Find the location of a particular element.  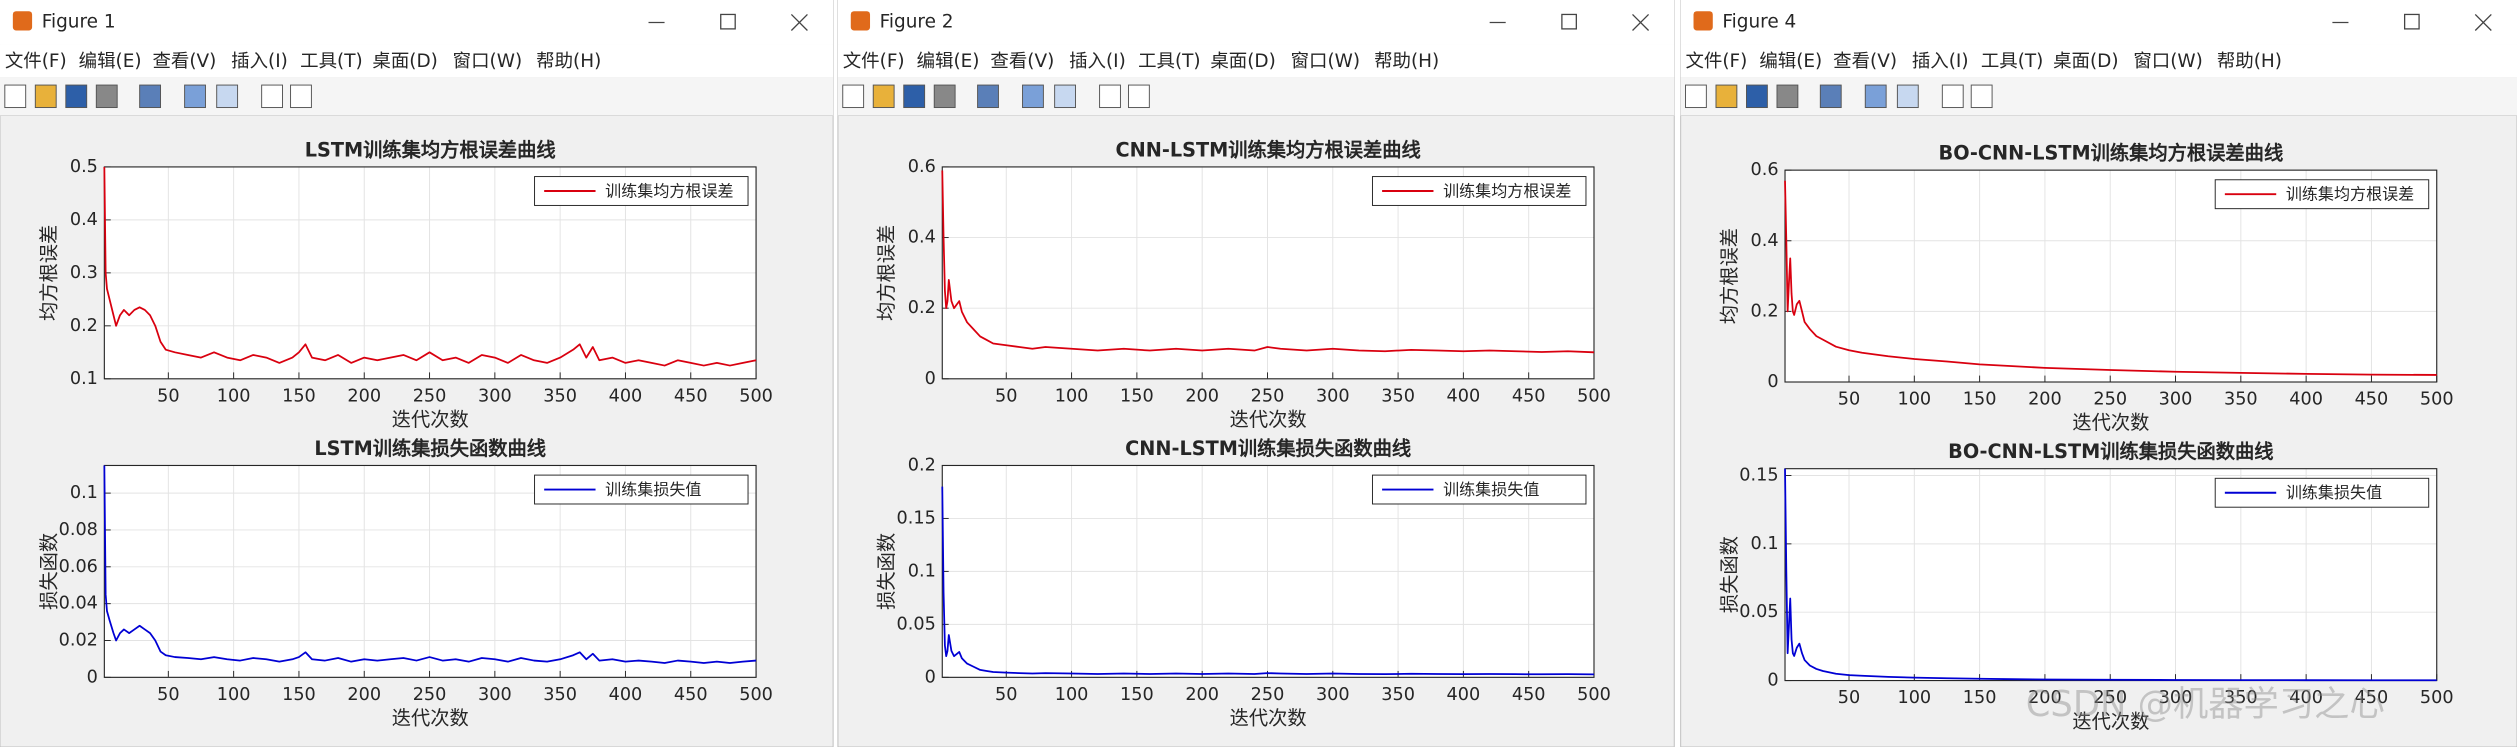

app-icon is located at coordinates (860, 21).